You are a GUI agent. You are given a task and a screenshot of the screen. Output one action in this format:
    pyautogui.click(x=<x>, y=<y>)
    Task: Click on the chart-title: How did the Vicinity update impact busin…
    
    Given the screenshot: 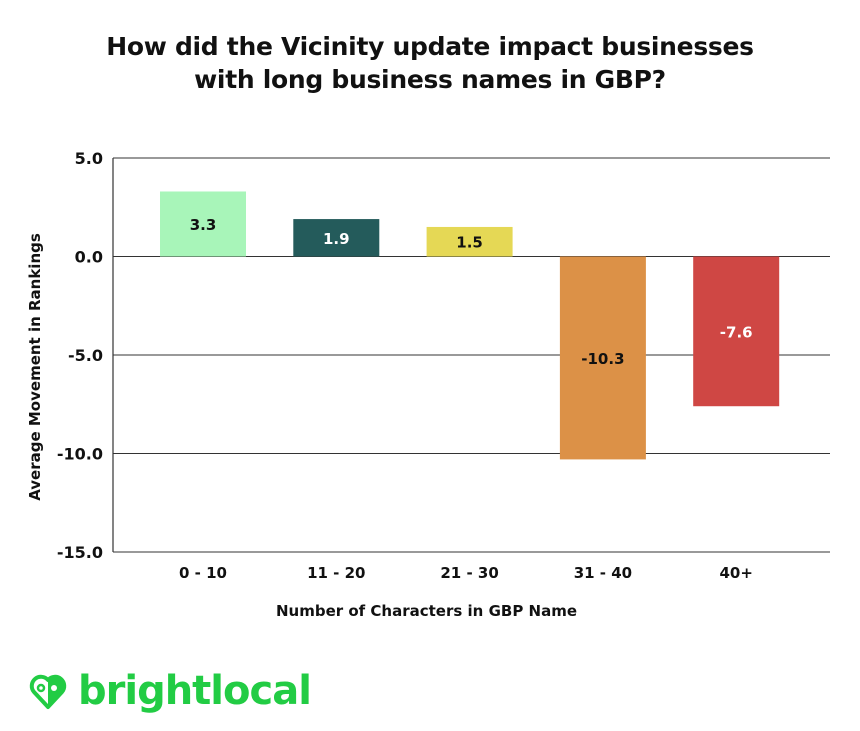 What is the action you would take?
    pyautogui.click(x=430, y=63)
    